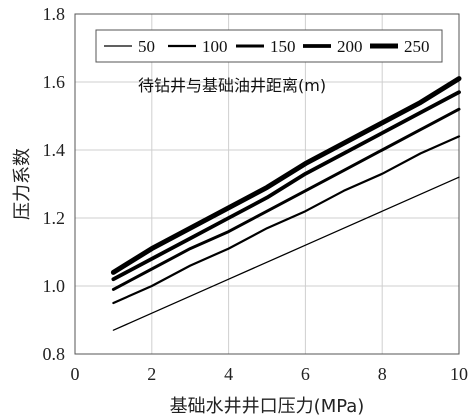 Image resolution: width=474 pixels, height=420 pixels. I want to click on legend-label-250: 250, so click(417, 46).